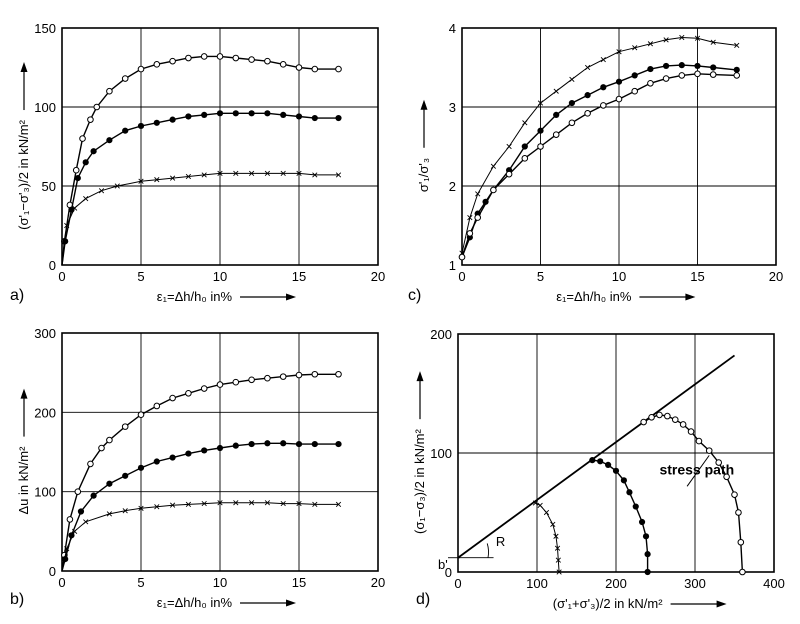 This screenshot has width=800, height=624. I want to click on y-tick-label: 3, so click(452, 107).